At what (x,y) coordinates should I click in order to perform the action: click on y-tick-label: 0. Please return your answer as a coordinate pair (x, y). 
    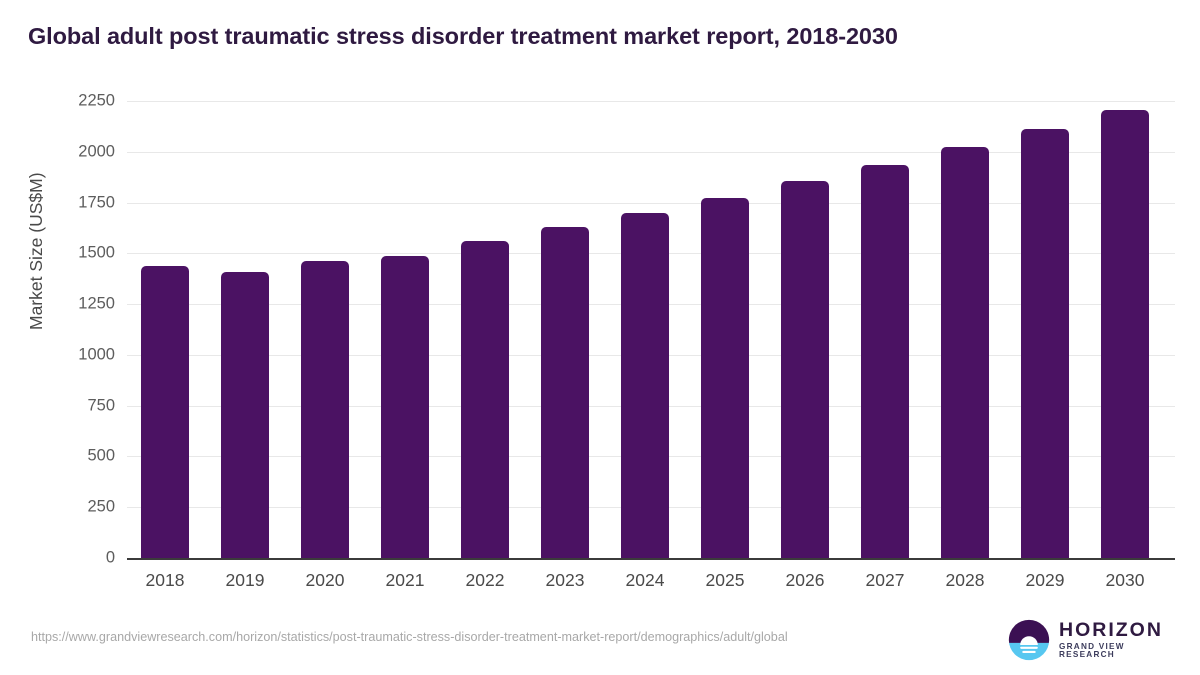
    Looking at the image, I should click on (110, 557).